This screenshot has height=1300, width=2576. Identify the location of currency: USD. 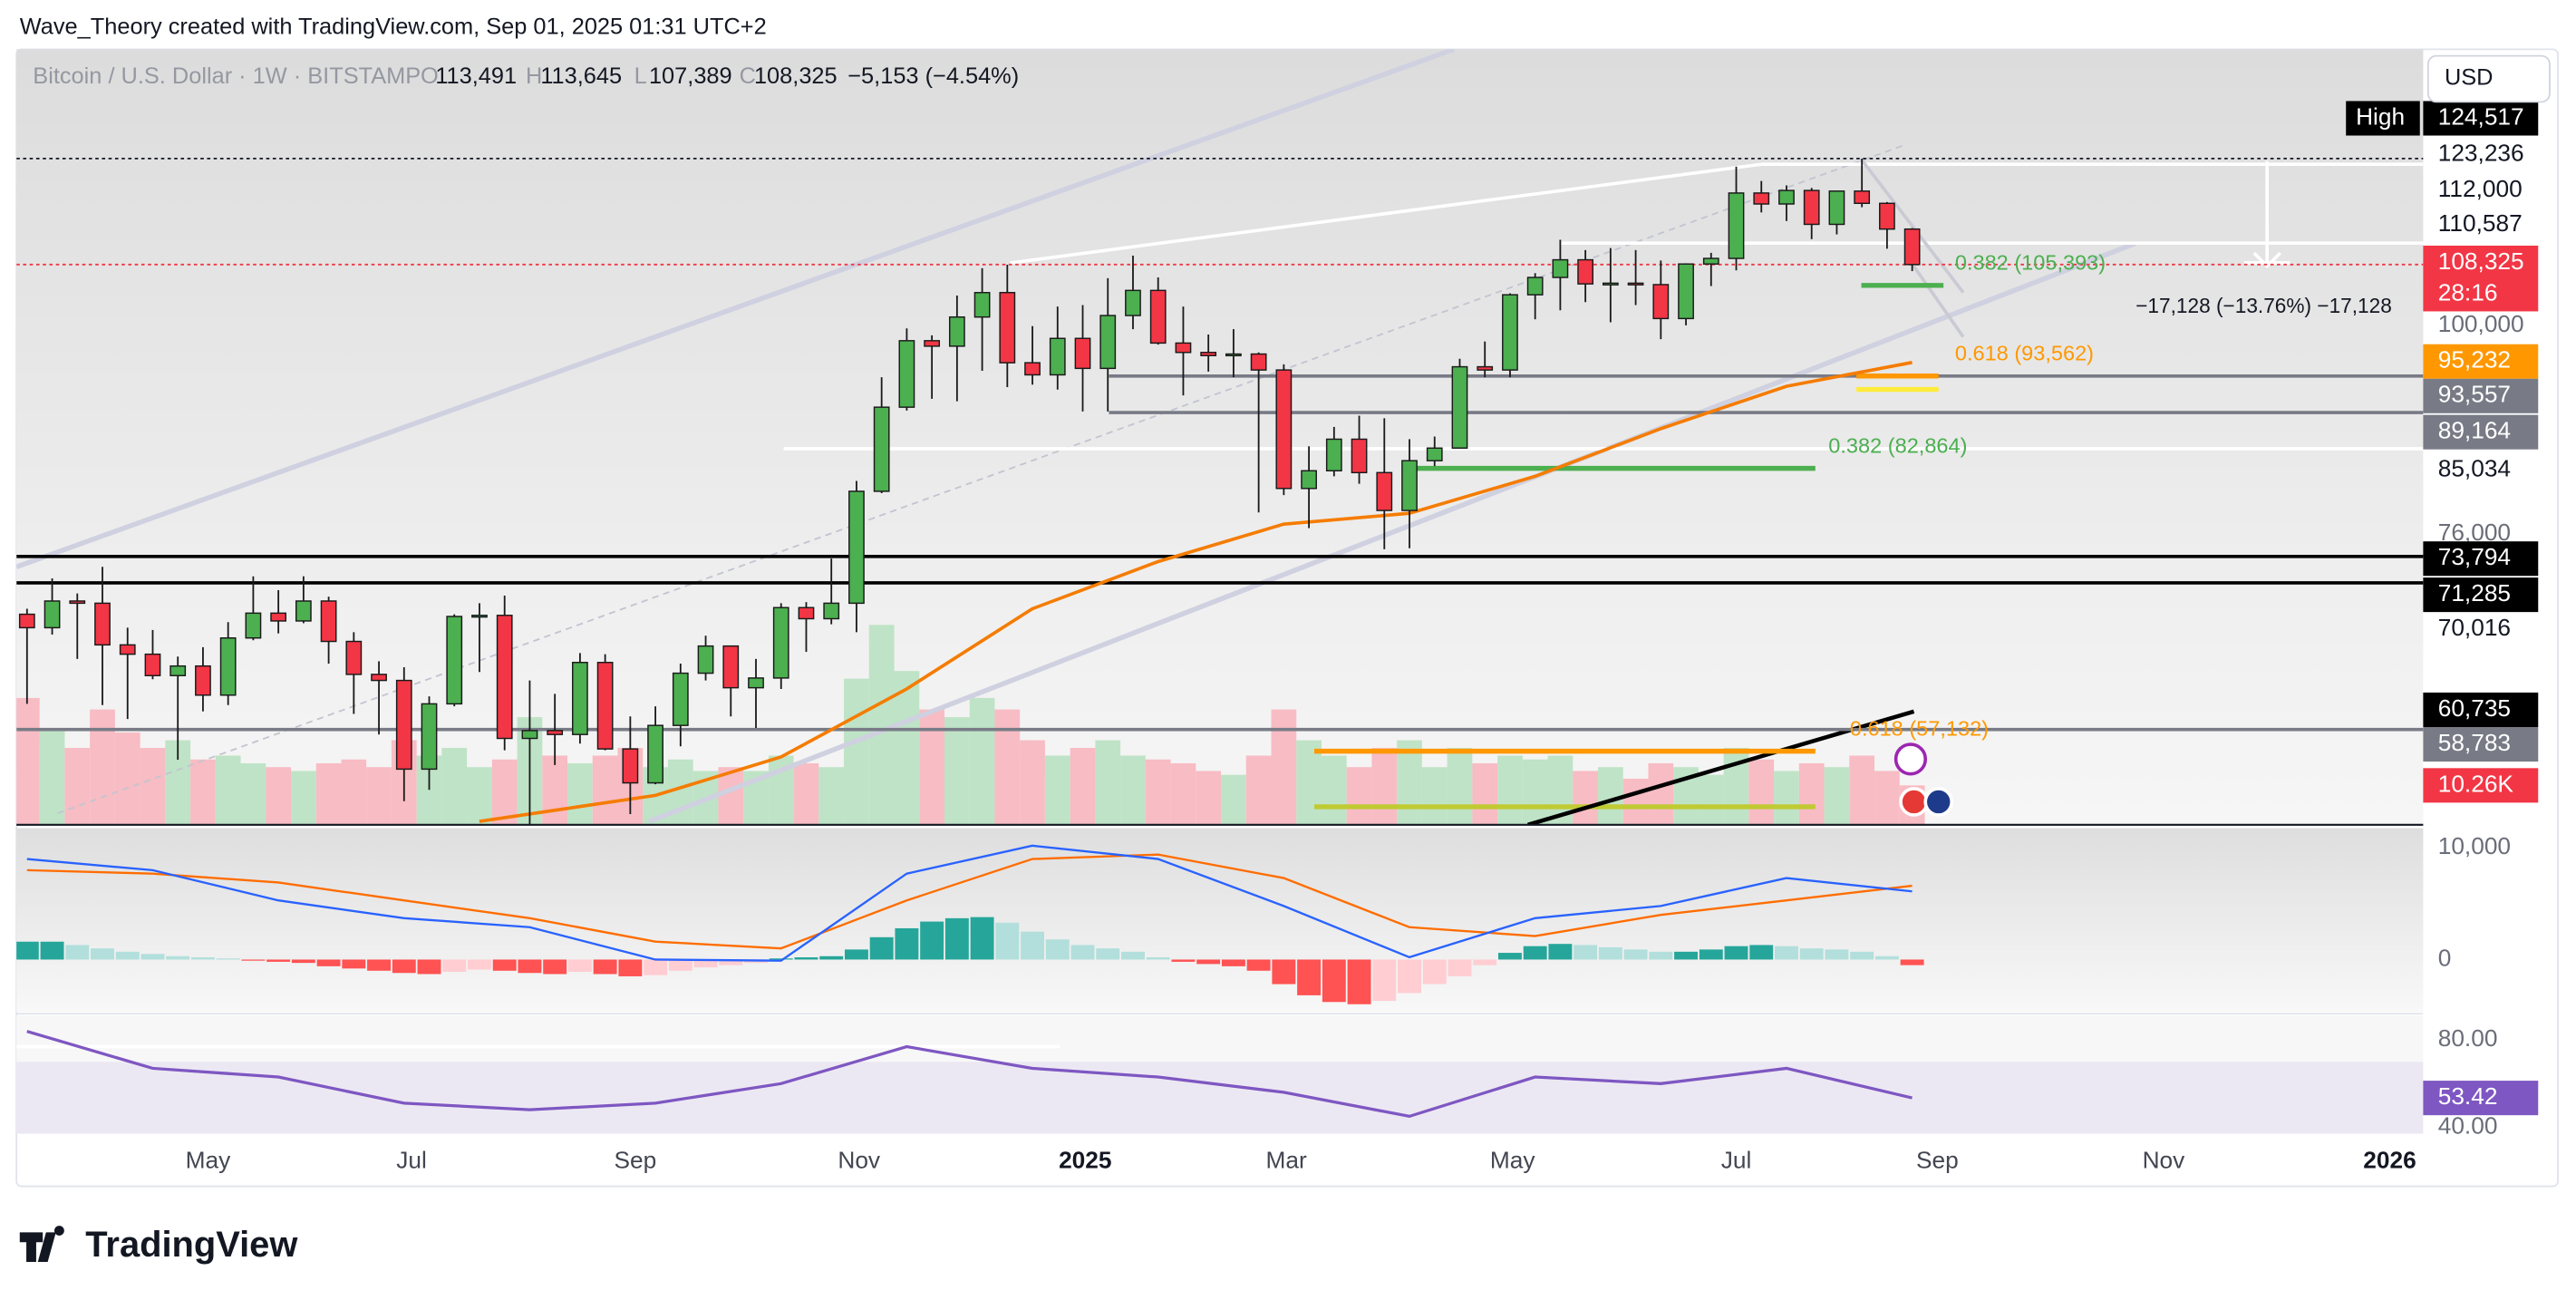
(2469, 78).